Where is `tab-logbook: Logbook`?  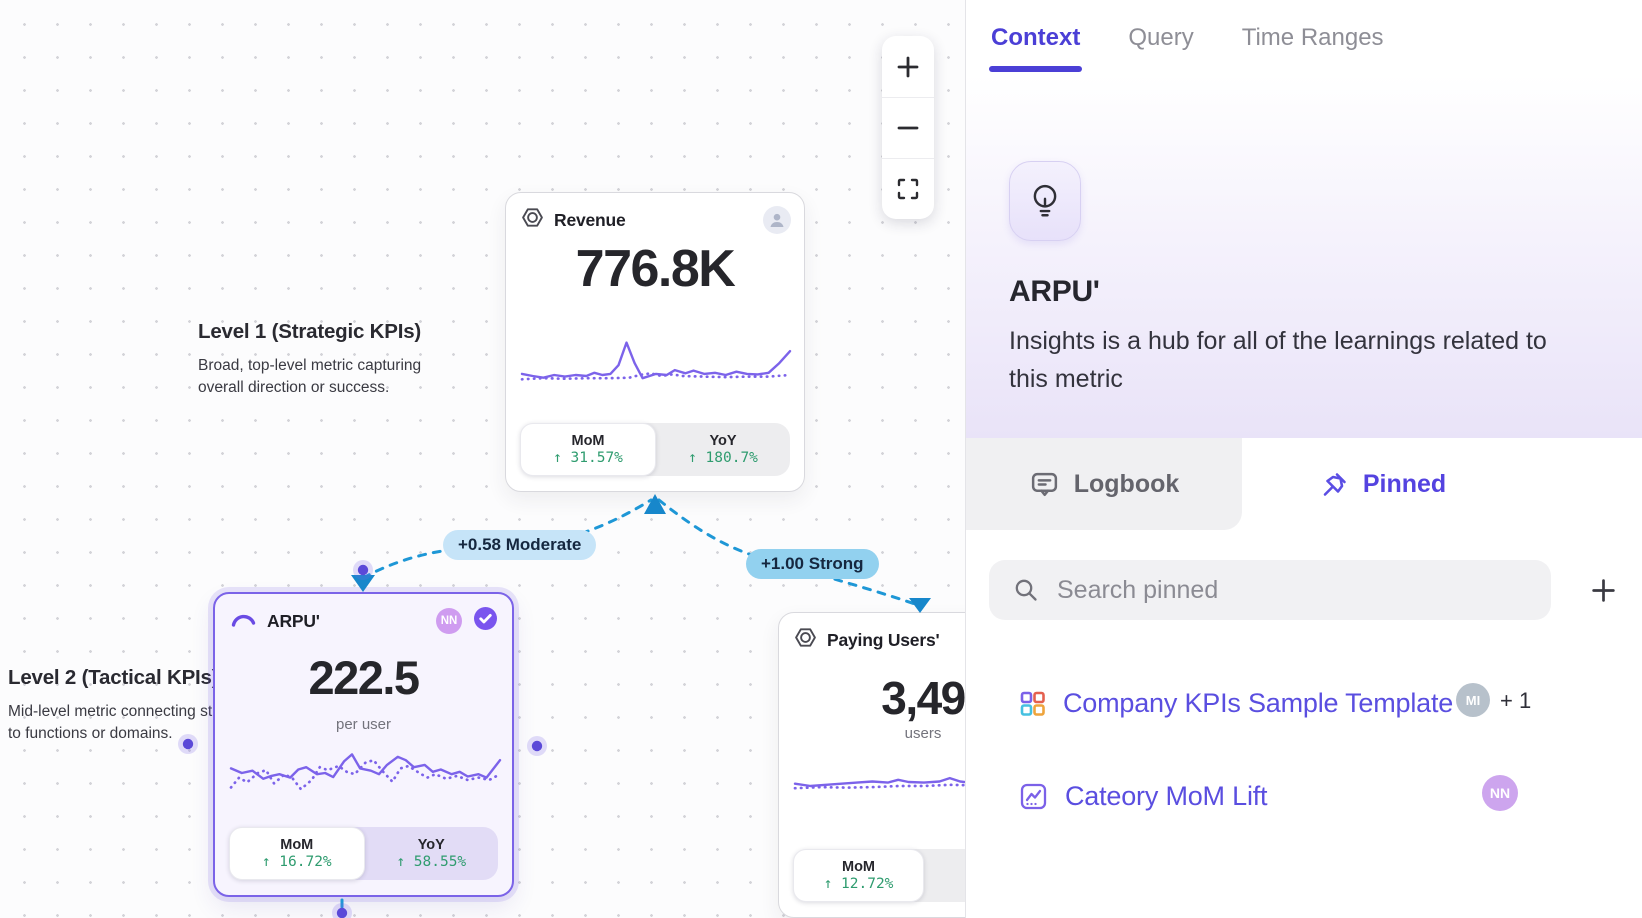 tab-logbook: Logbook is located at coordinates (1104, 484).